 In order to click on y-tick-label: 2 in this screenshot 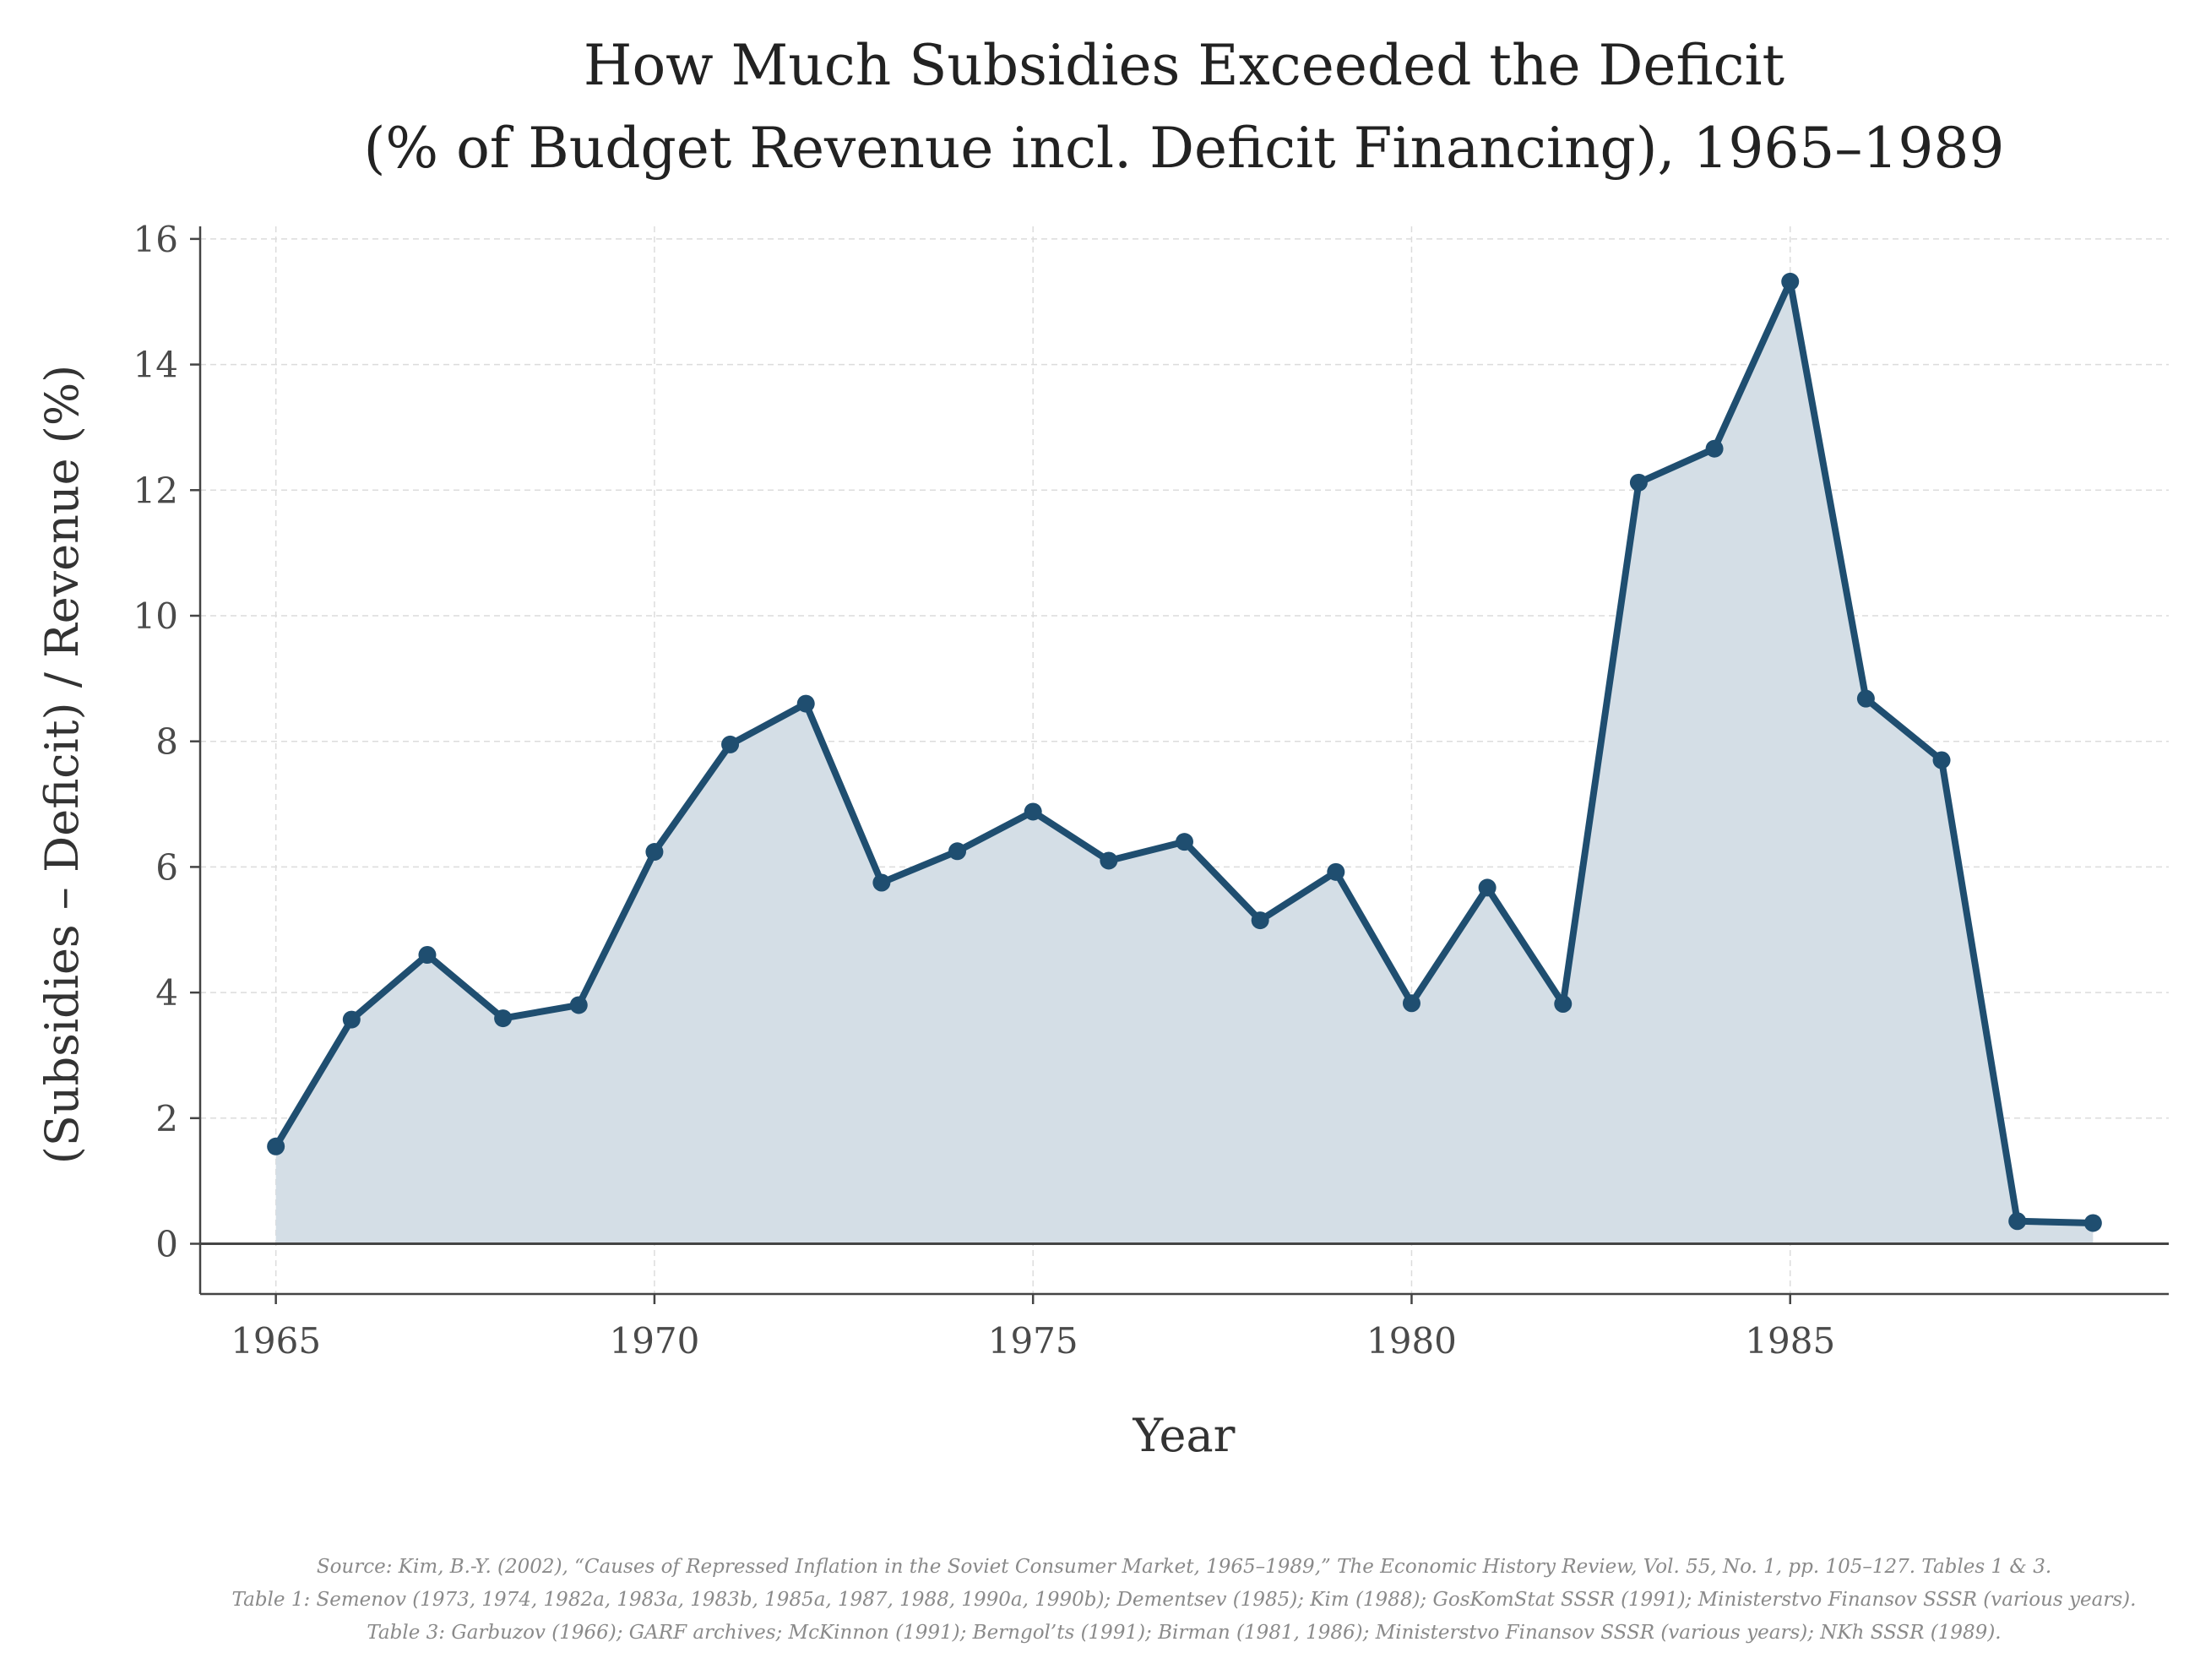, I will do `click(166, 1118)`.